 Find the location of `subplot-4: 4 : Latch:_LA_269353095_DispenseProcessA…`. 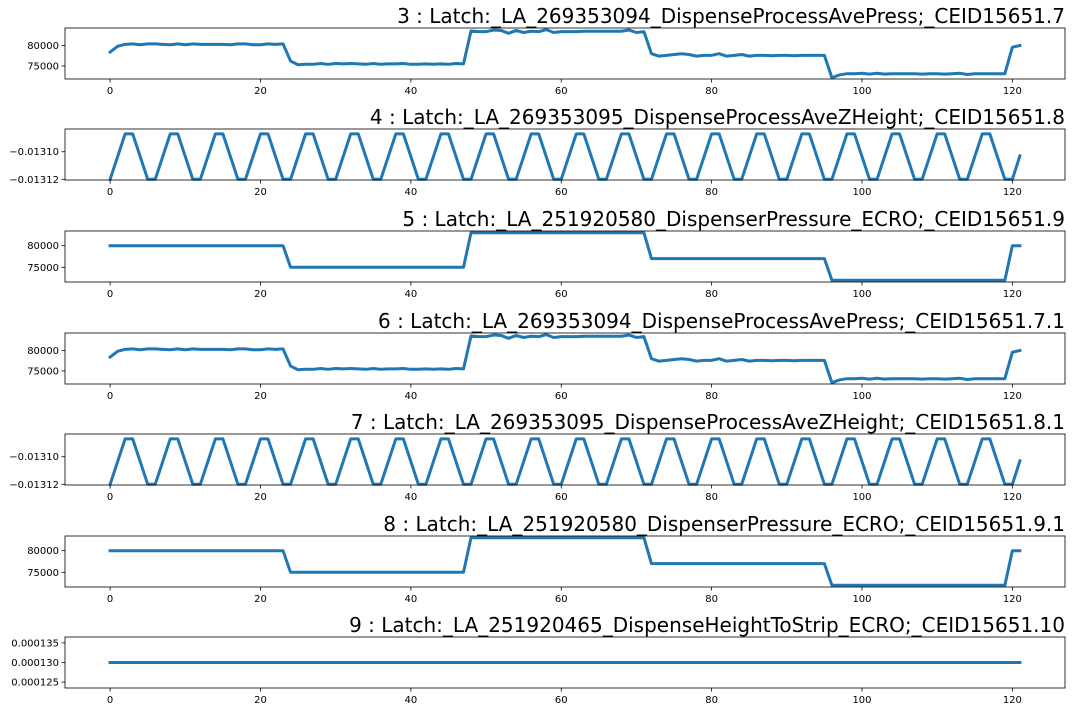

subplot-4: 4 : Latch:_LA_269353095_DispenseProcessA… is located at coordinates (537, 151).